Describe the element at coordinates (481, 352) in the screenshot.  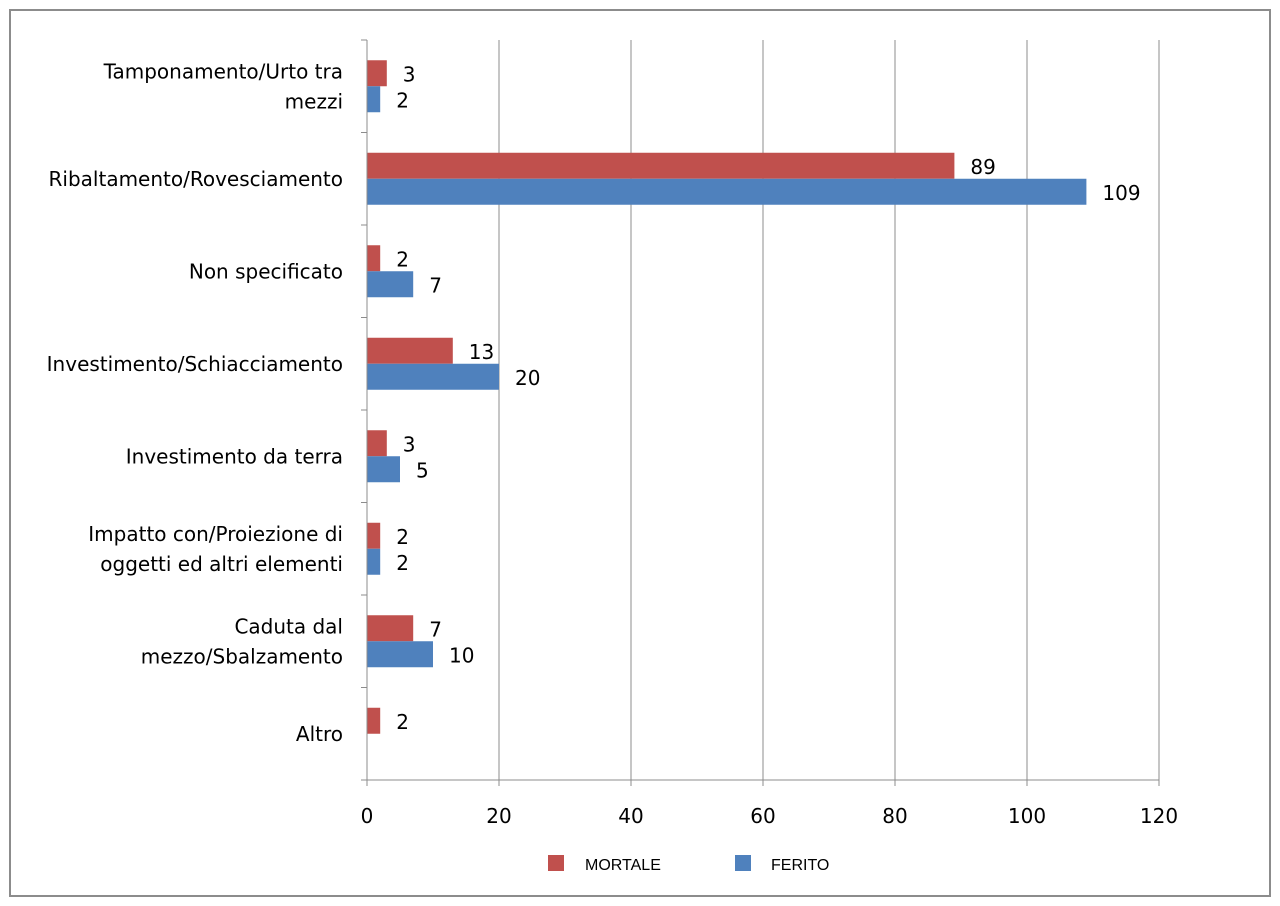
I see `data-label-mortale: 13` at that location.